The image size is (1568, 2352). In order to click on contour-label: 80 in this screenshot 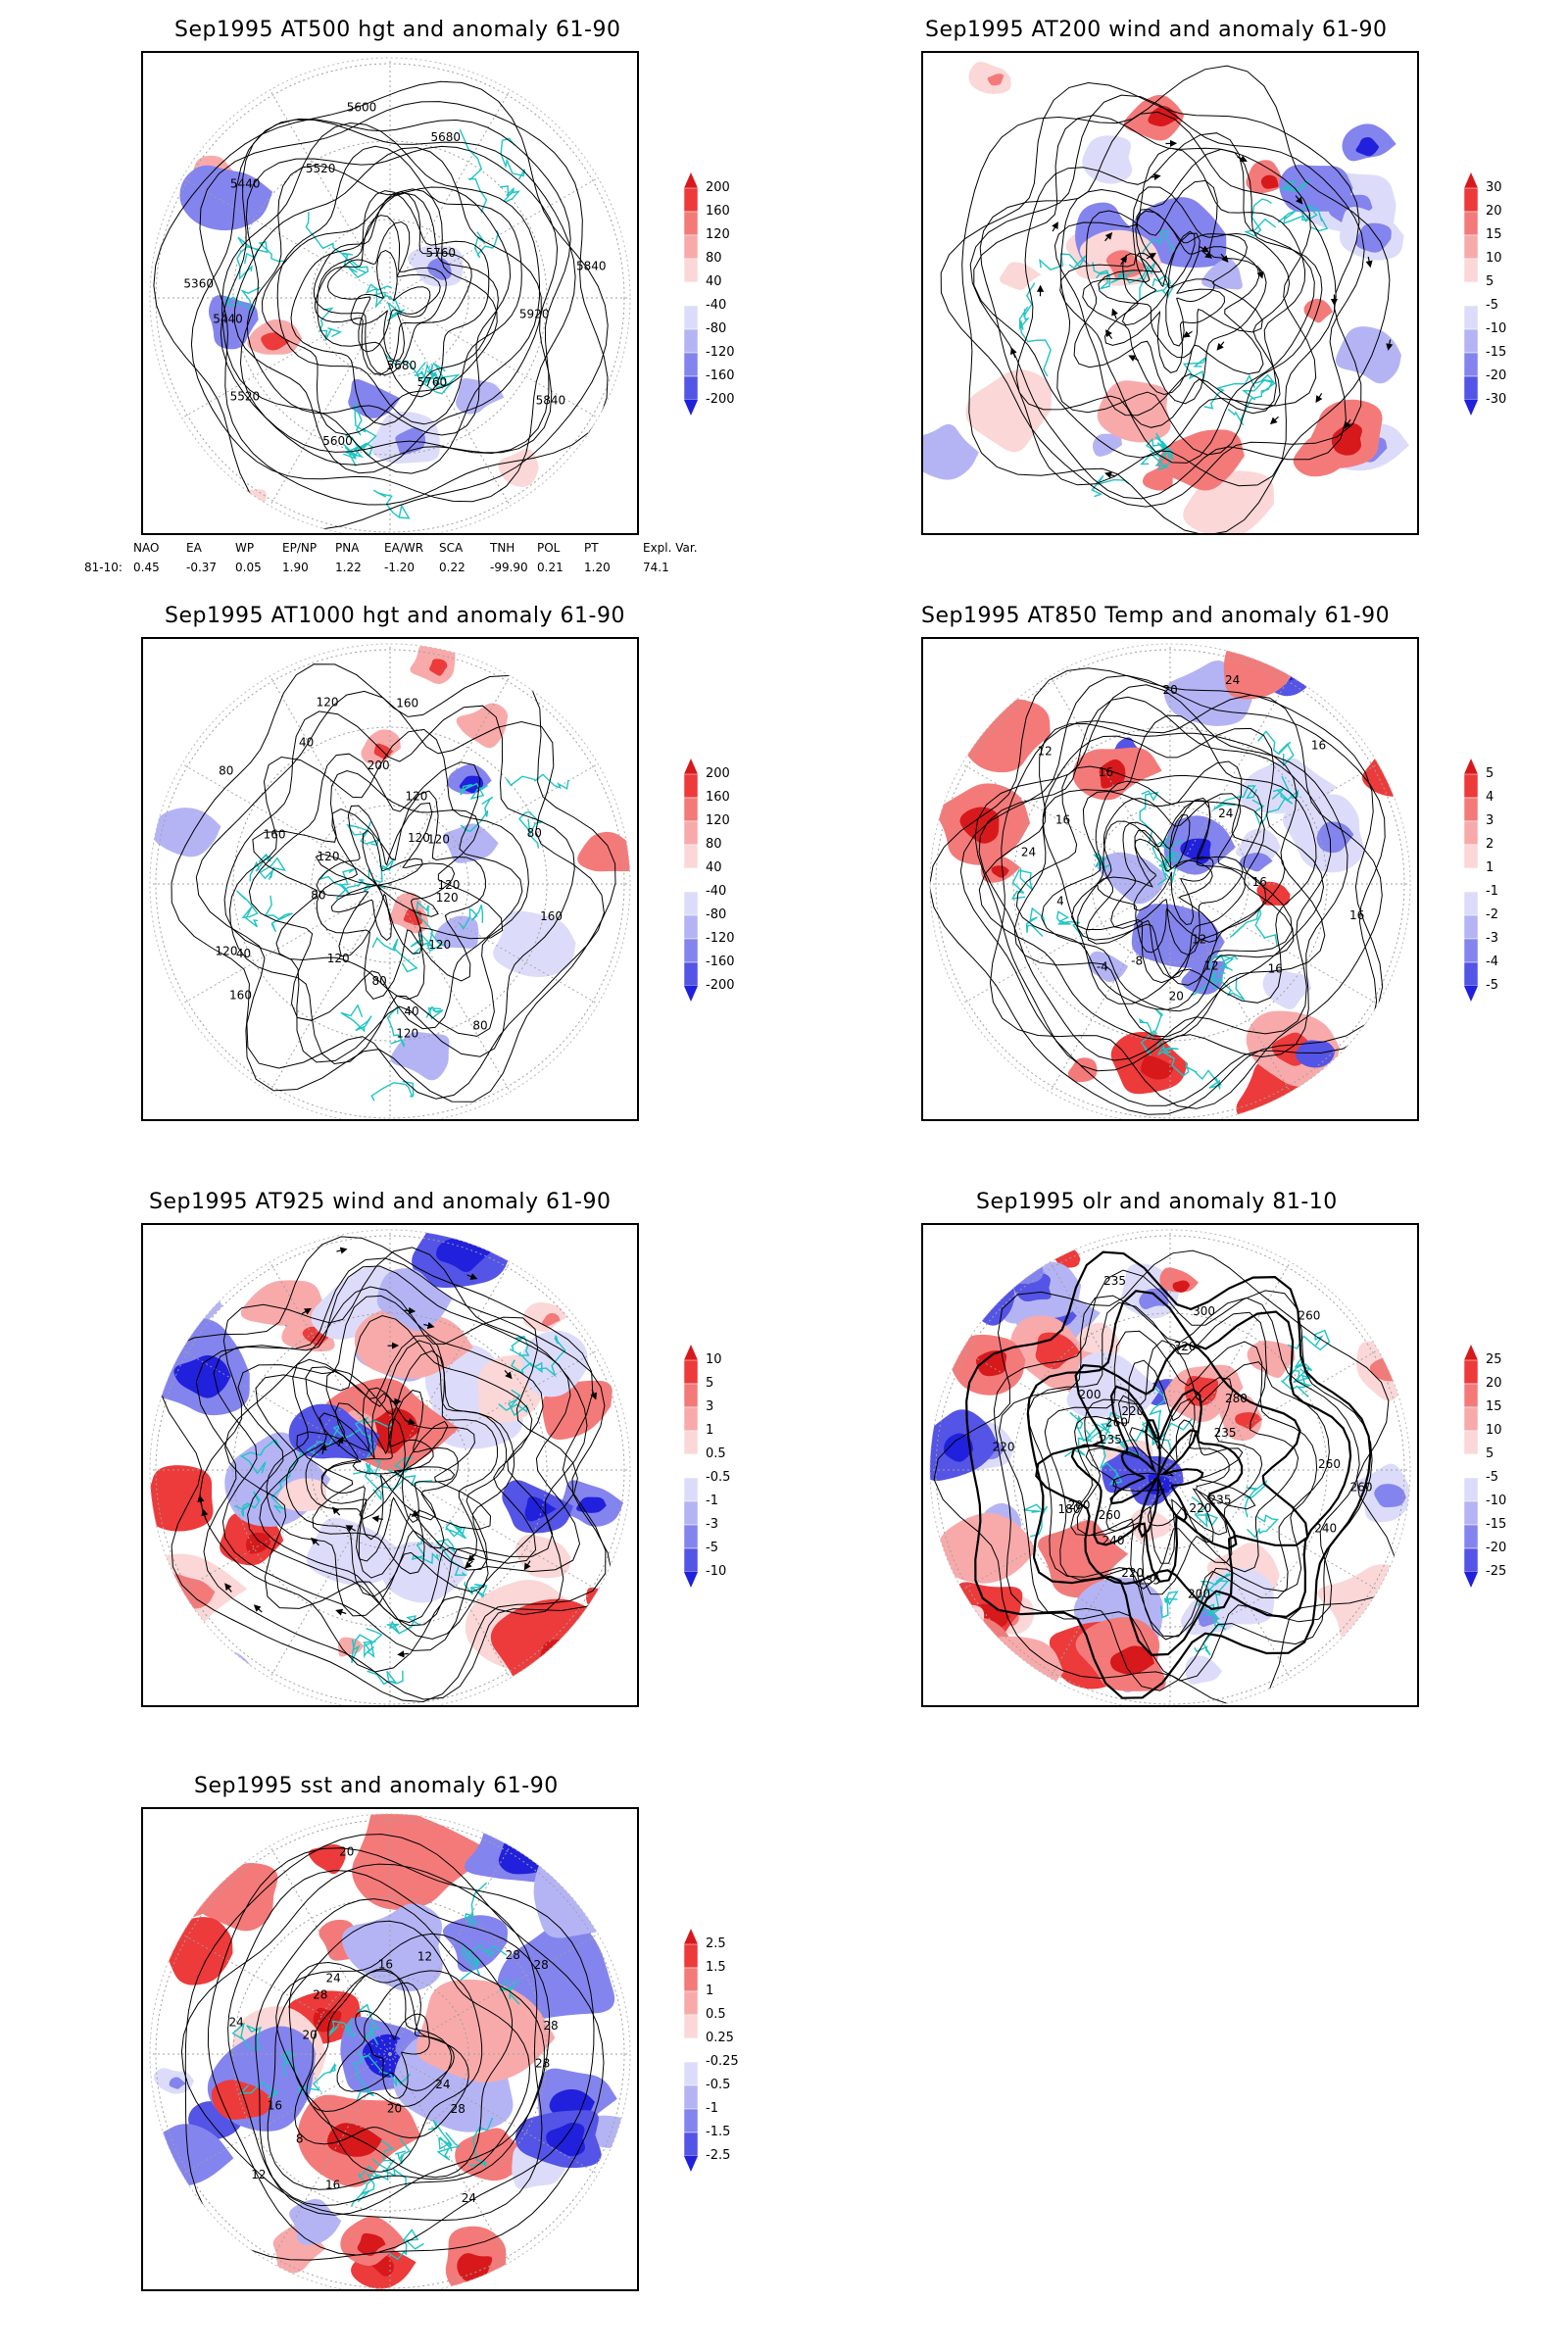, I will do `click(378, 981)`.